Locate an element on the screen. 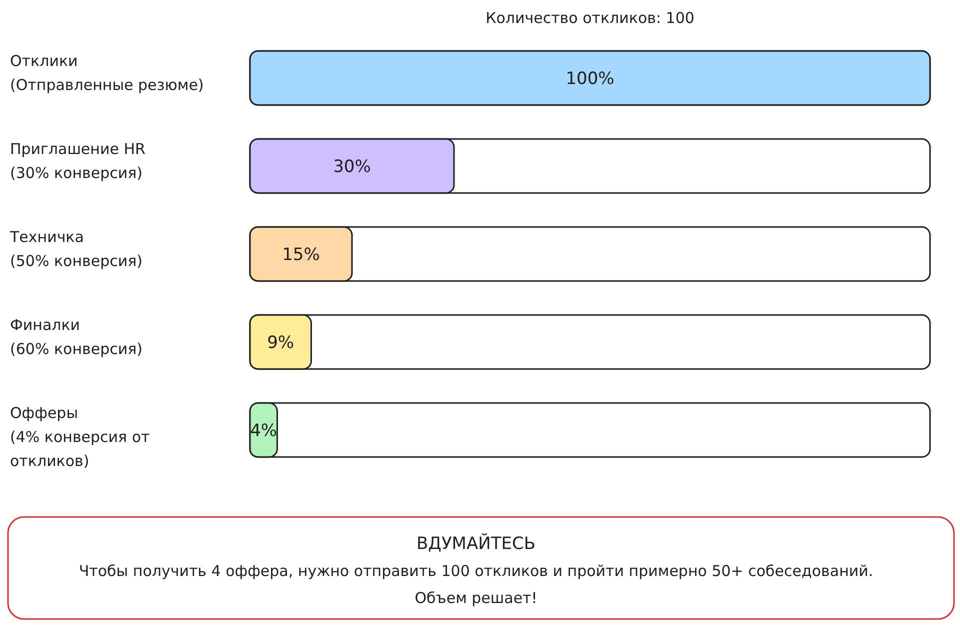 This screenshot has width=960, height=626. data-label: 15% is located at coordinates (301, 254).